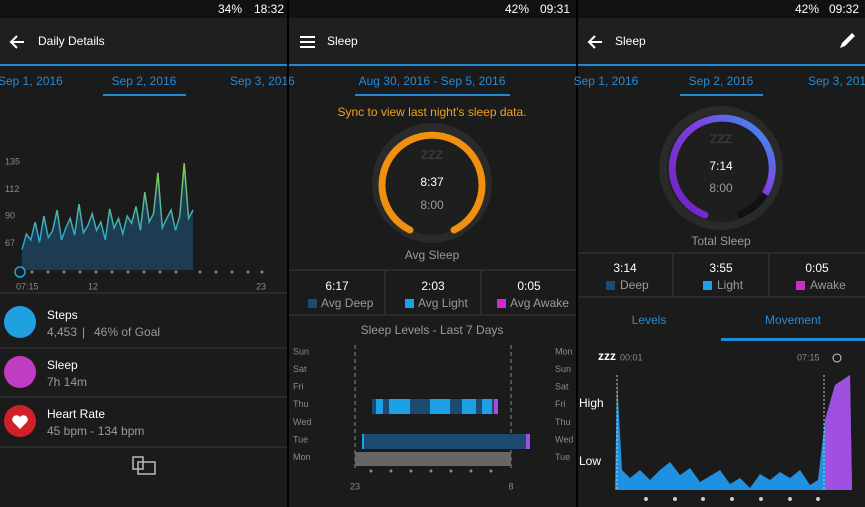  I want to click on stat-label: Light, so click(730, 285).